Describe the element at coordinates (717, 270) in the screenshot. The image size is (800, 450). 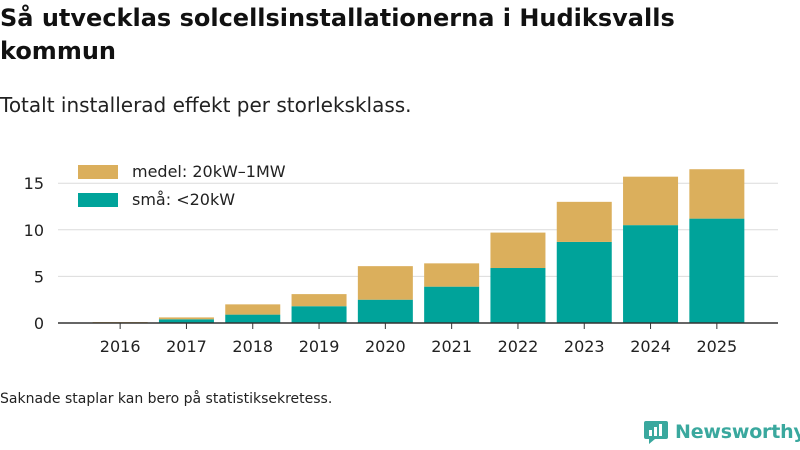
I see `bar-small-2025` at that location.